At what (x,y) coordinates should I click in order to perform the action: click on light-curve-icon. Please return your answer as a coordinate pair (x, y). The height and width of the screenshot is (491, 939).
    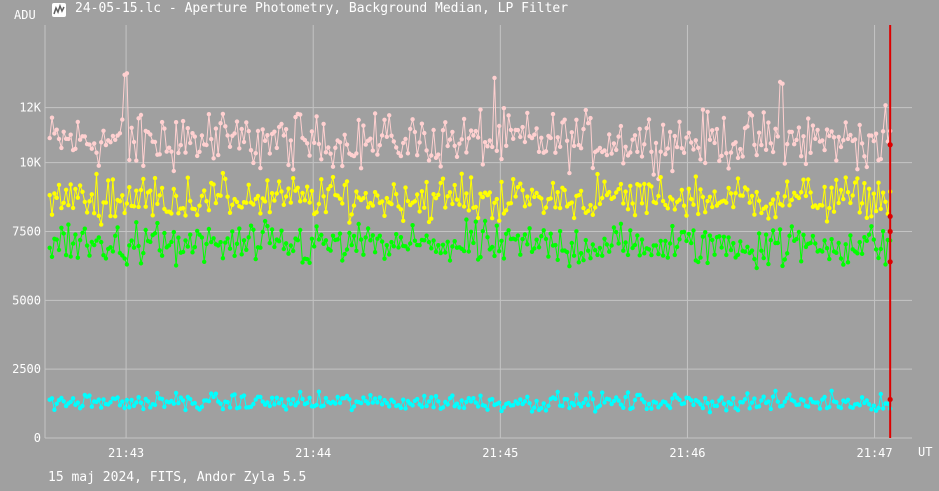
    Looking at the image, I should click on (59, 10).